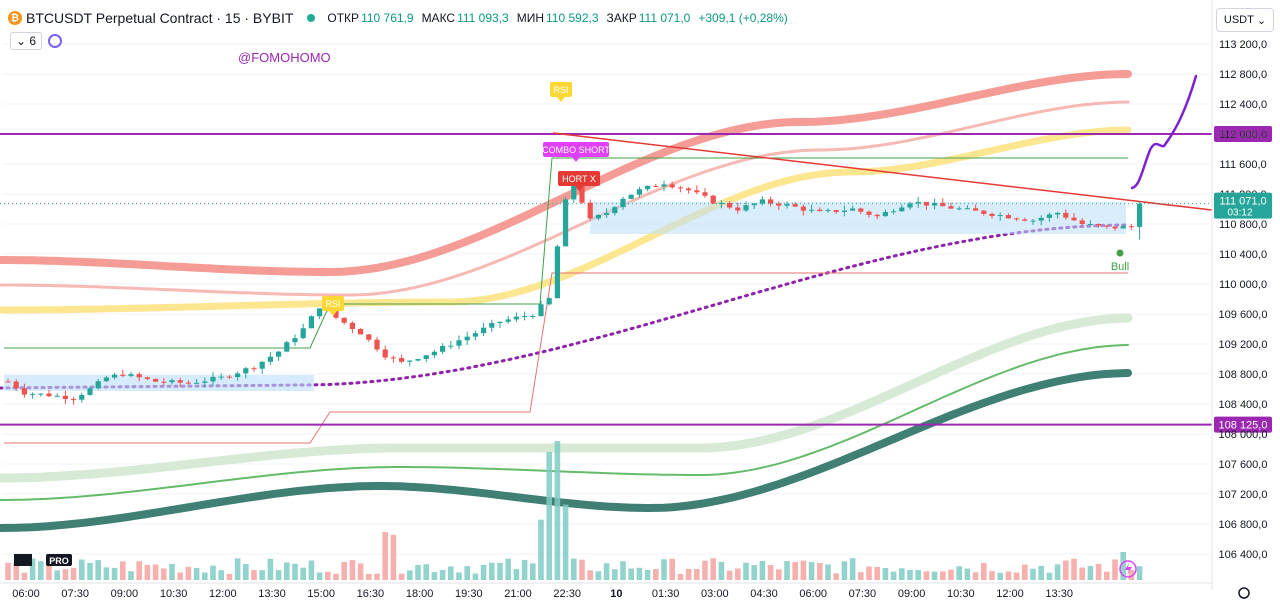  Describe the element at coordinates (55, 41) in the screenshot. I see `sync-icon` at that location.